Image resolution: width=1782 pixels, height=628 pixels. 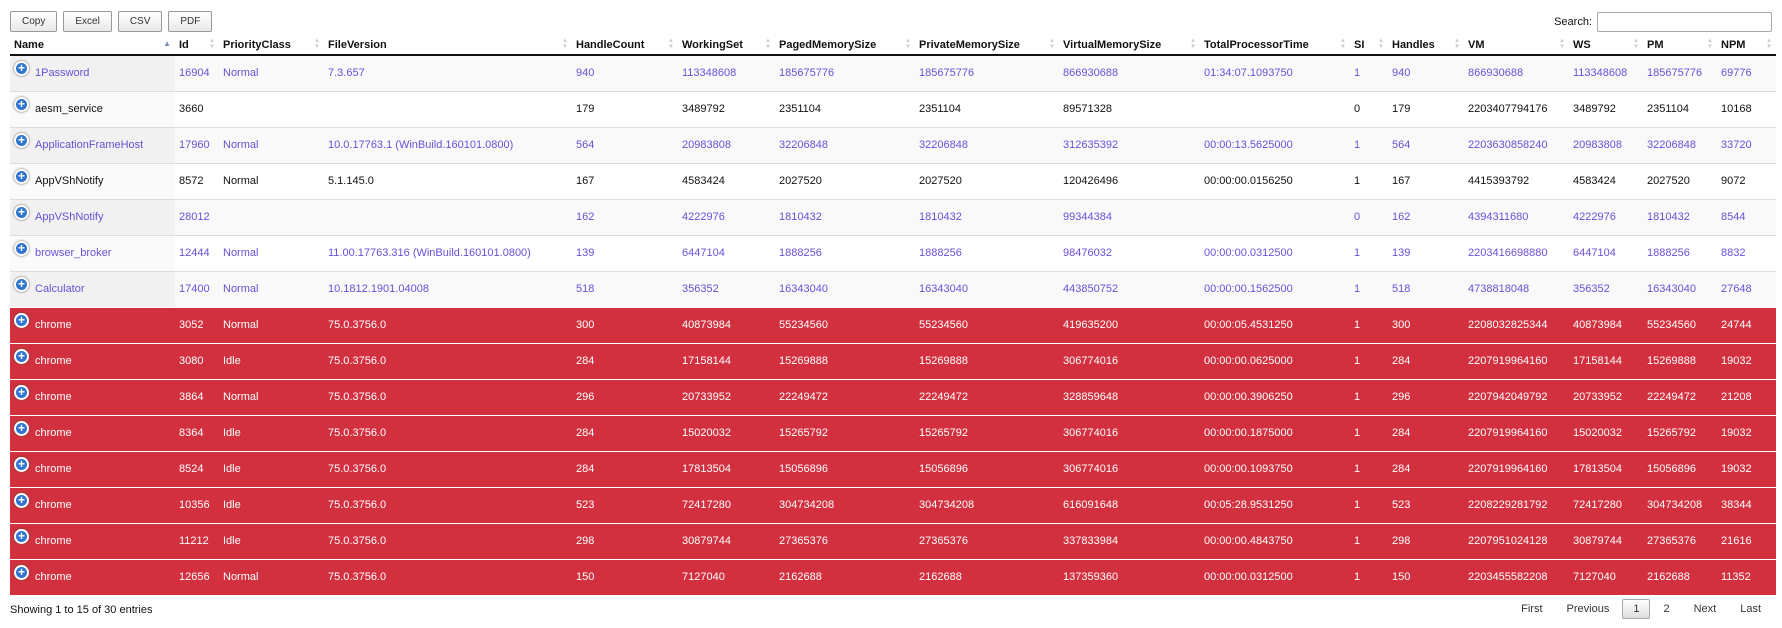 What do you see at coordinates (1680, 45) in the screenshot?
I see `column-header: PM ▲▼` at bounding box center [1680, 45].